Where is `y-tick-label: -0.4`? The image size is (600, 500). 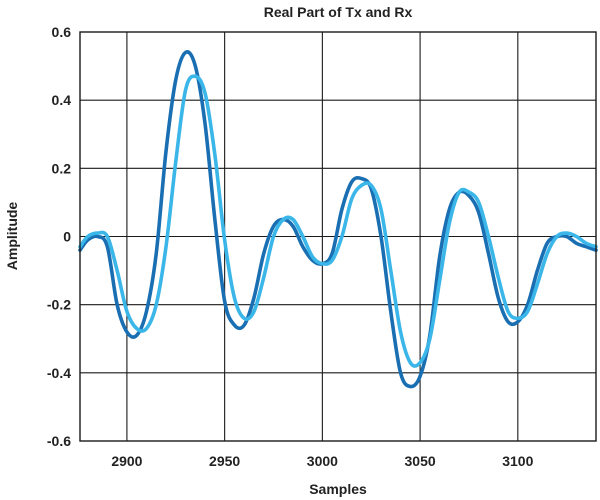 y-tick-label: -0.4 is located at coordinates (59, 373).